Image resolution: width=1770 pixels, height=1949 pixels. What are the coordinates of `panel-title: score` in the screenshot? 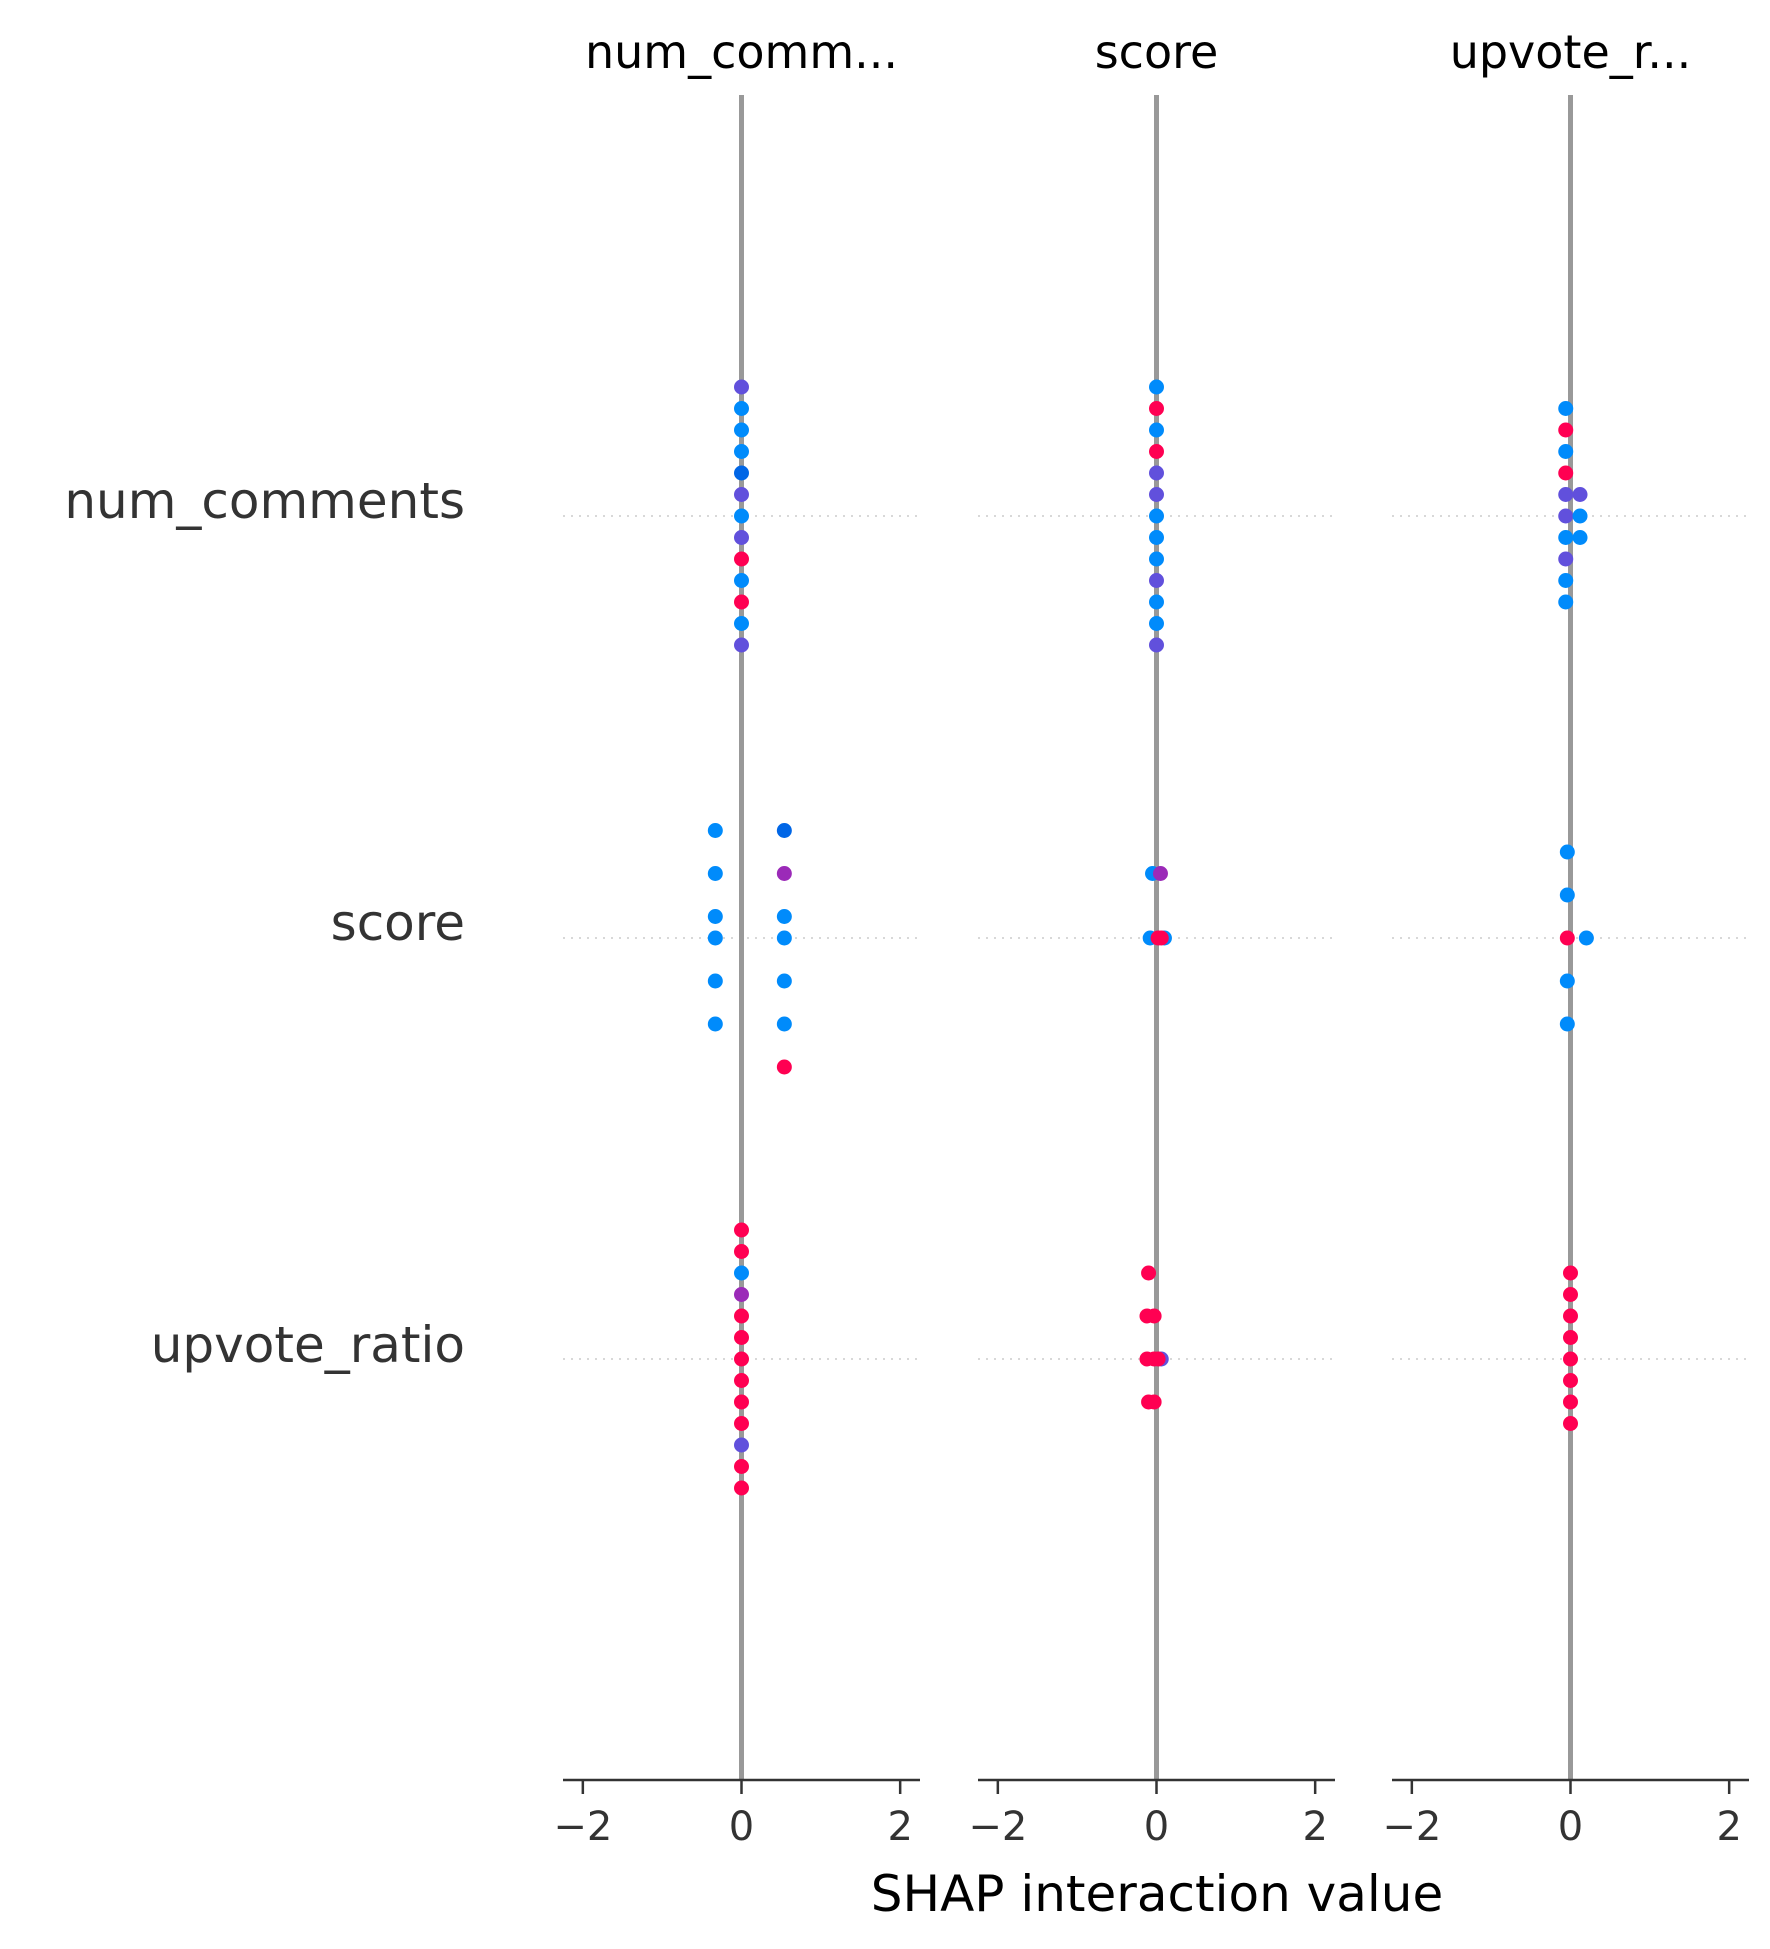 It's located at (1157, 52).